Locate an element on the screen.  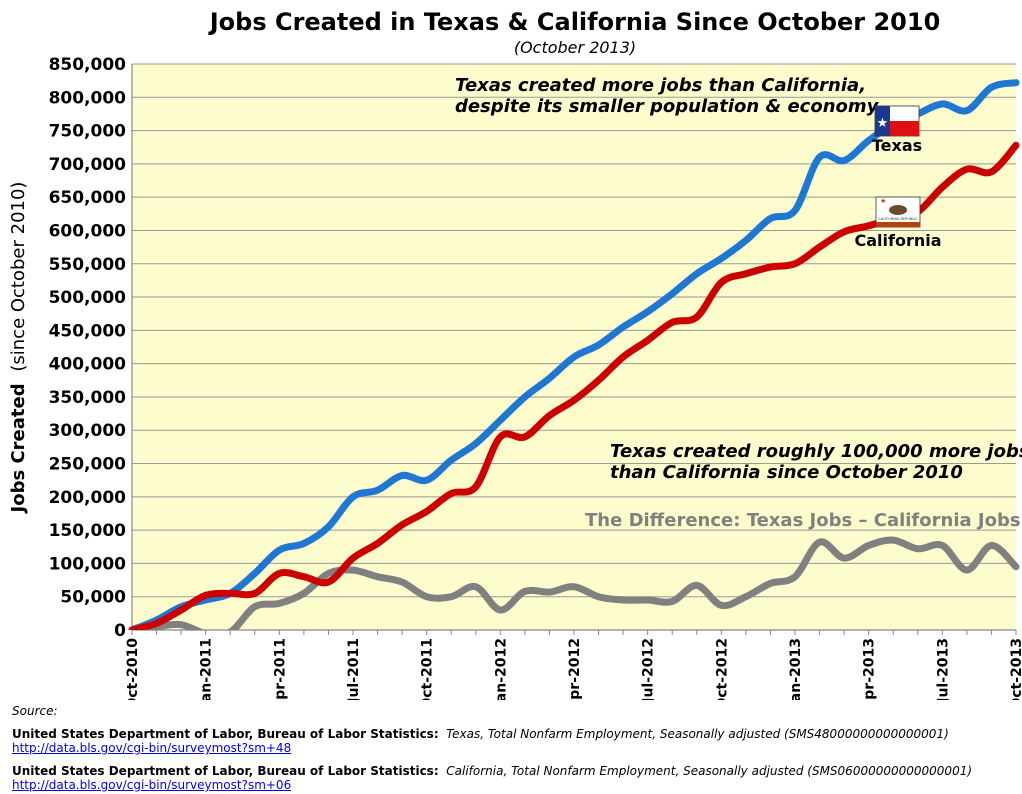
y-tick-label: 50,000 is located at coordinates (93, 598).